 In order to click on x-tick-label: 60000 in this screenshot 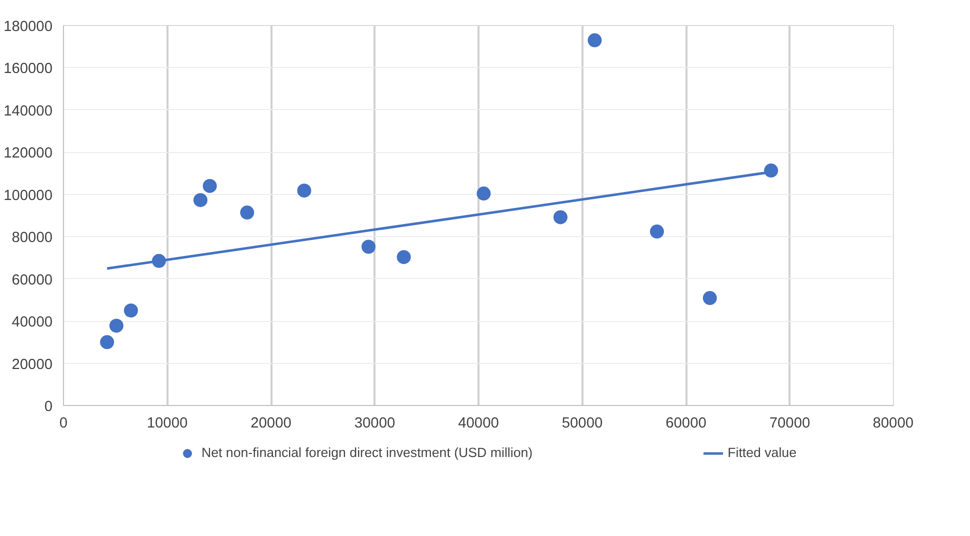, I will do `click(686, 424)`.